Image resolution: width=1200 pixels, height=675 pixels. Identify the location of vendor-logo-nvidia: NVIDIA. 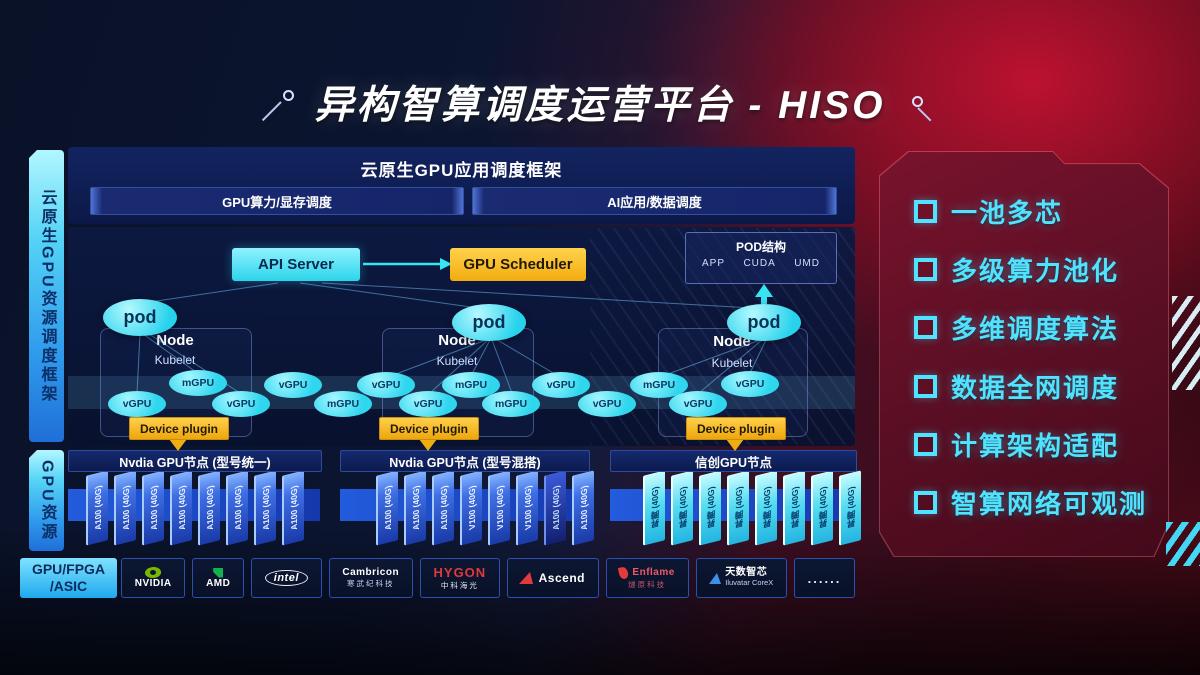
(153, 578).